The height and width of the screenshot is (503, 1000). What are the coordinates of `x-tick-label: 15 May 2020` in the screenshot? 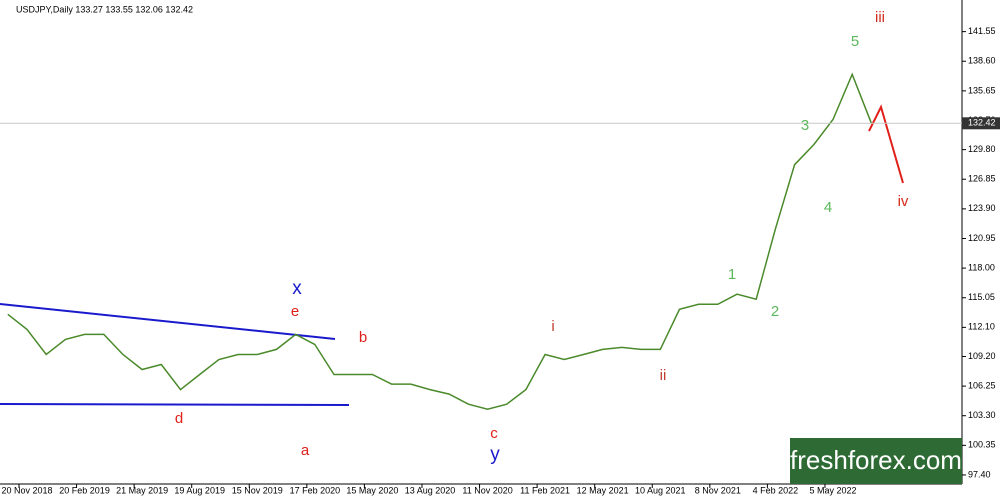 It's located at (372, 490).